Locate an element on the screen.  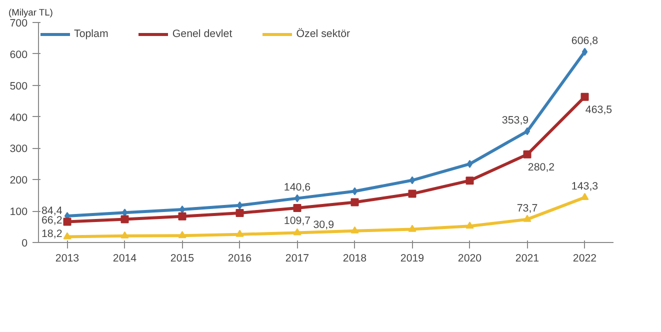
data-label: 84,4 is located at coordinates (52, 210).